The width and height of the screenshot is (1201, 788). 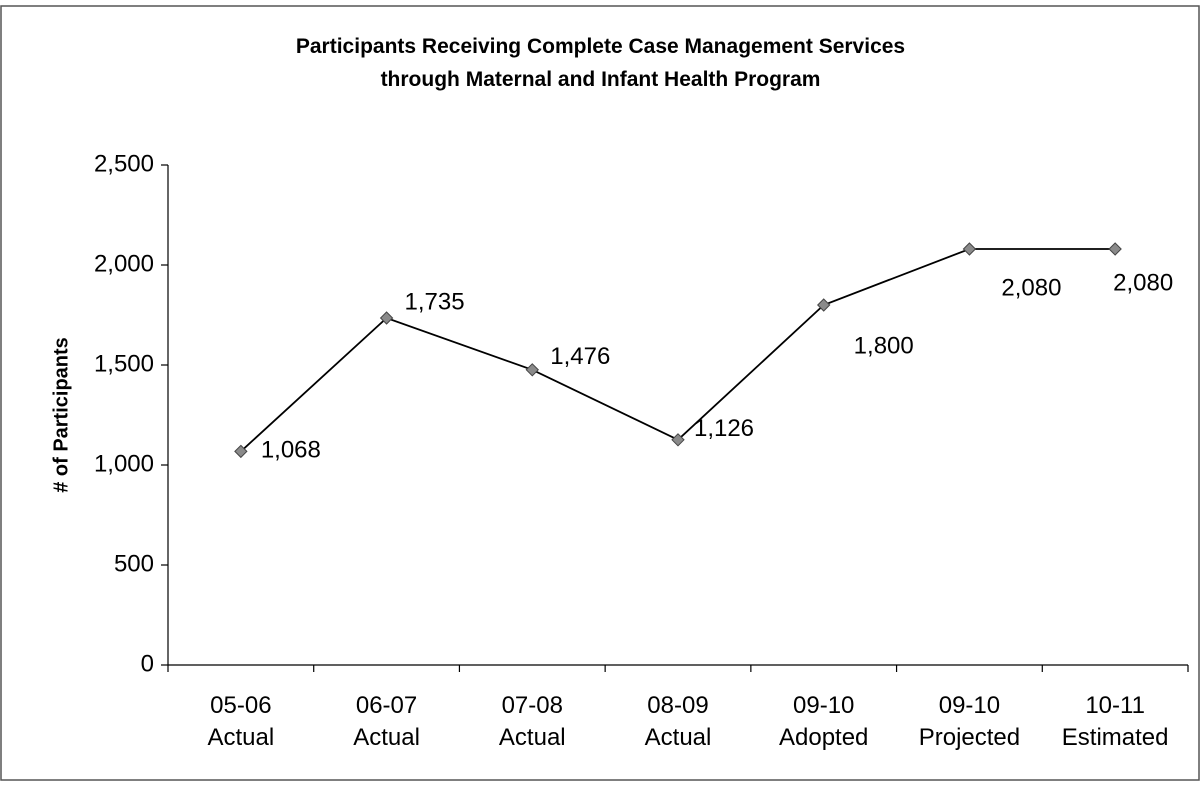 I want to click on y-tick-label: 2,000, so click(x=124, y=263).